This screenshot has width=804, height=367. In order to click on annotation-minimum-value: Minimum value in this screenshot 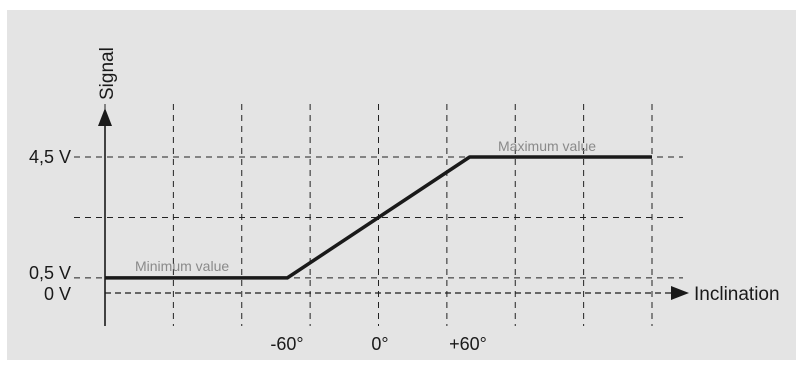, I will do `click(182, 266)`.